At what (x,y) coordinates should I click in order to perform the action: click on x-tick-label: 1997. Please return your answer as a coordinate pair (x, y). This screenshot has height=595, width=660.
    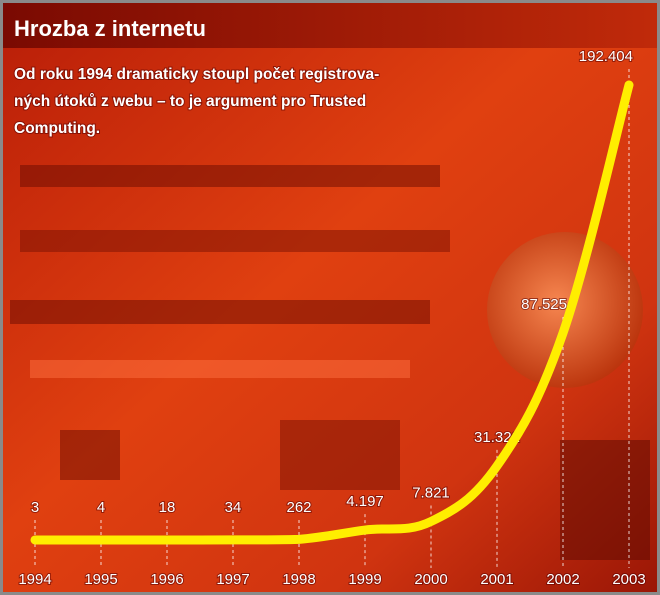
    Looking at the image, I should click on (232, 579).